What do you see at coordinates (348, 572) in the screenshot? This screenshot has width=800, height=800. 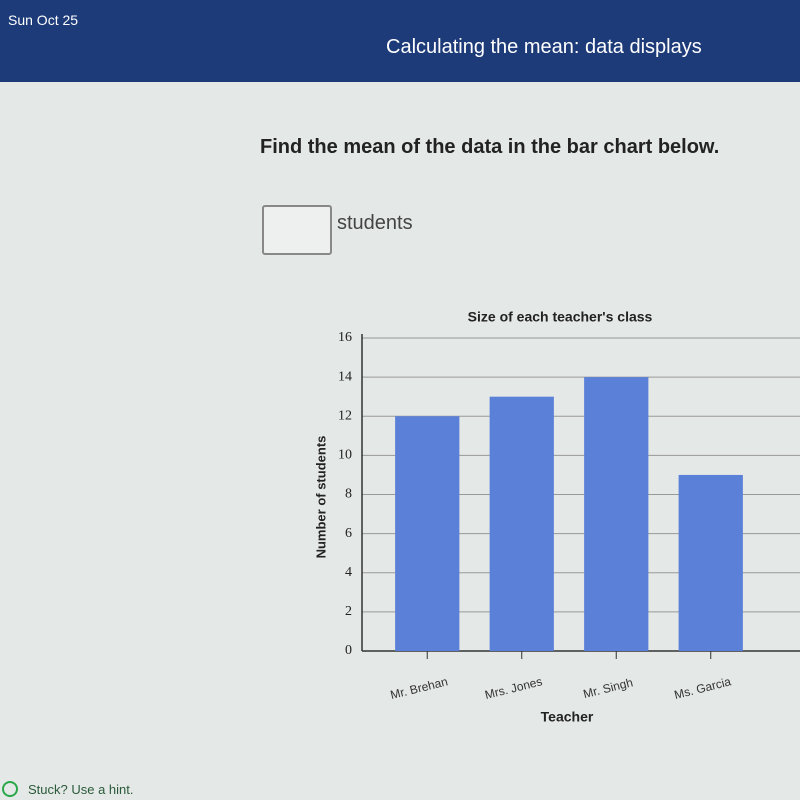 I see `y-tick-label: 4` at bounding box center [348, 572].